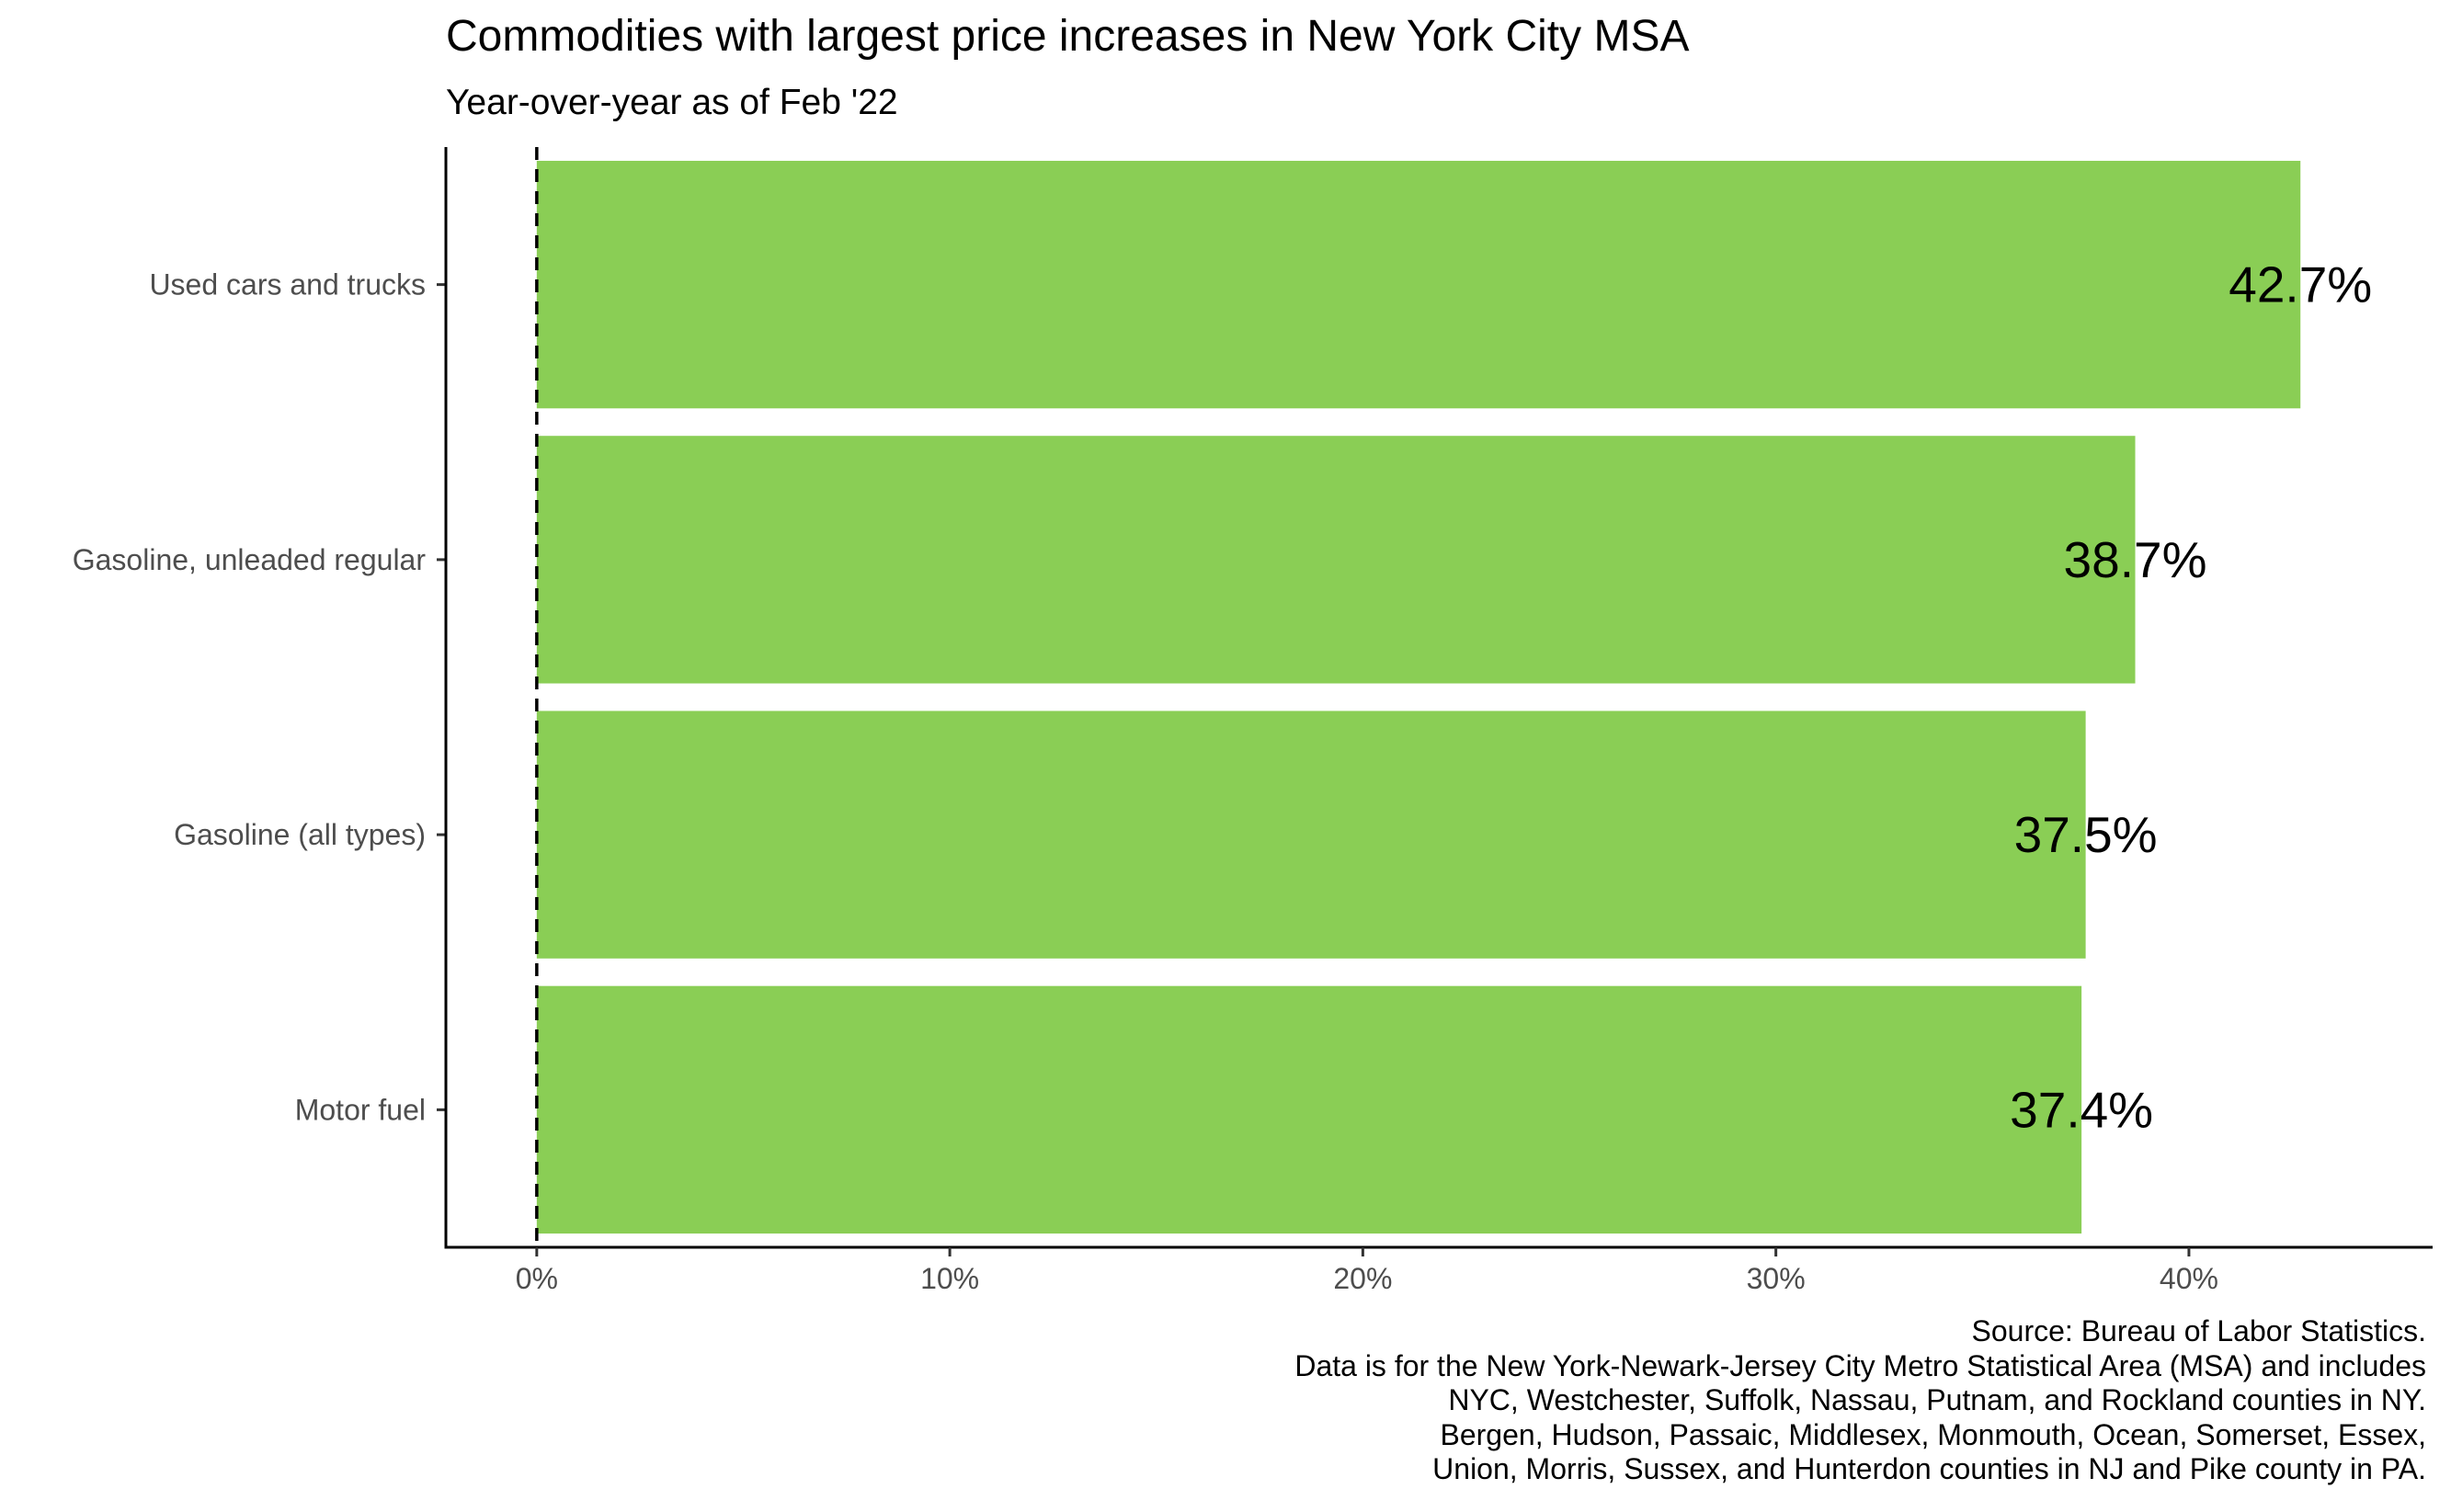 The width and height of the screenshot is (2451, 1512). I want to click on data-label: 37.5%, so click(2086, 834).